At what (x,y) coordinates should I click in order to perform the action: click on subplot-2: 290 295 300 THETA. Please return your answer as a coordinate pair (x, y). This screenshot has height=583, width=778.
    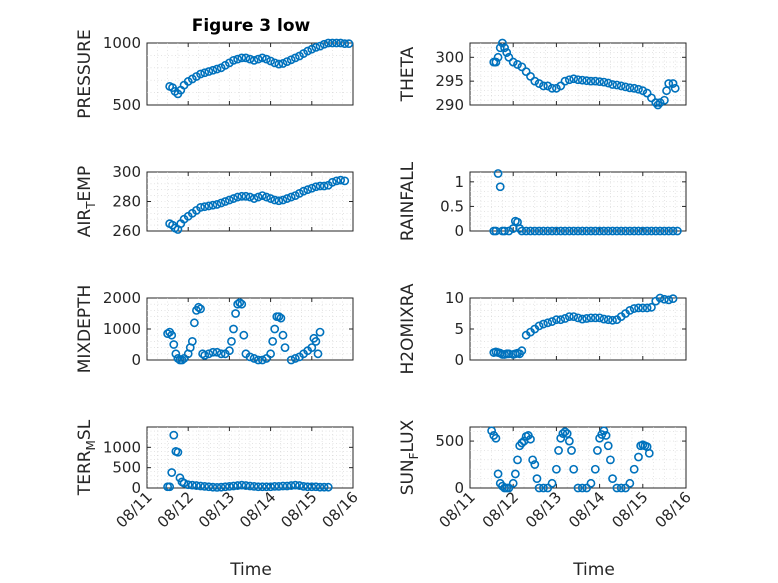
    Looking at the image, I should click on (542, 76).